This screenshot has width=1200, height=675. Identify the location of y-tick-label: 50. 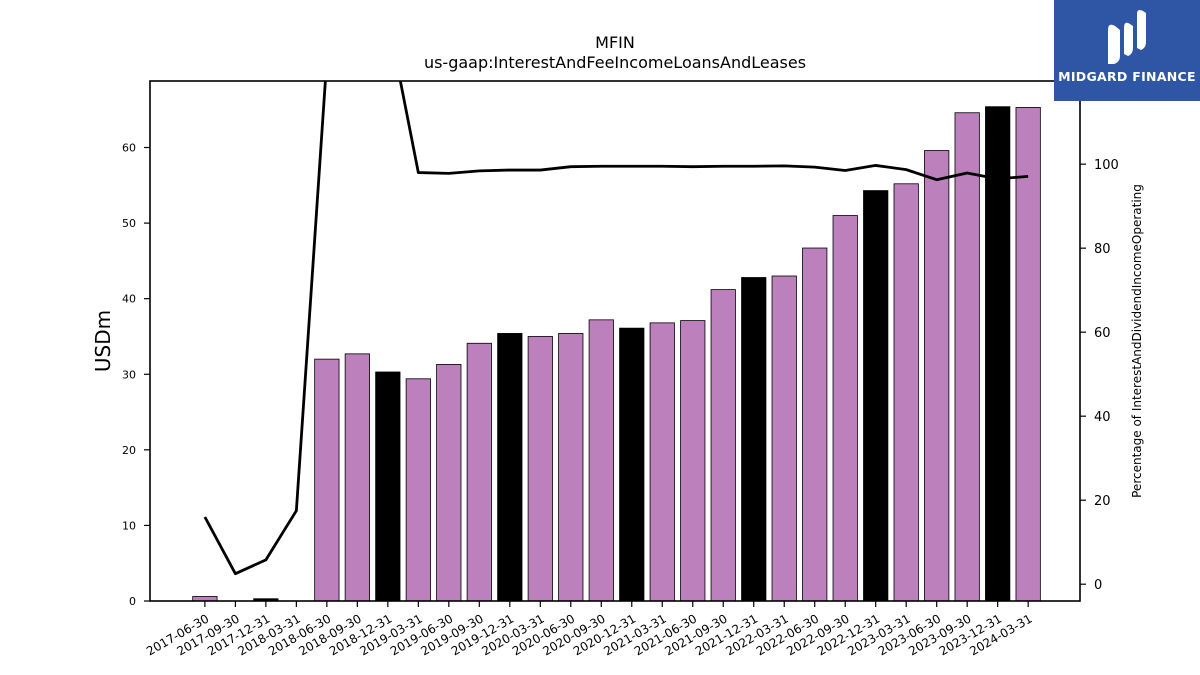
(129, 223).